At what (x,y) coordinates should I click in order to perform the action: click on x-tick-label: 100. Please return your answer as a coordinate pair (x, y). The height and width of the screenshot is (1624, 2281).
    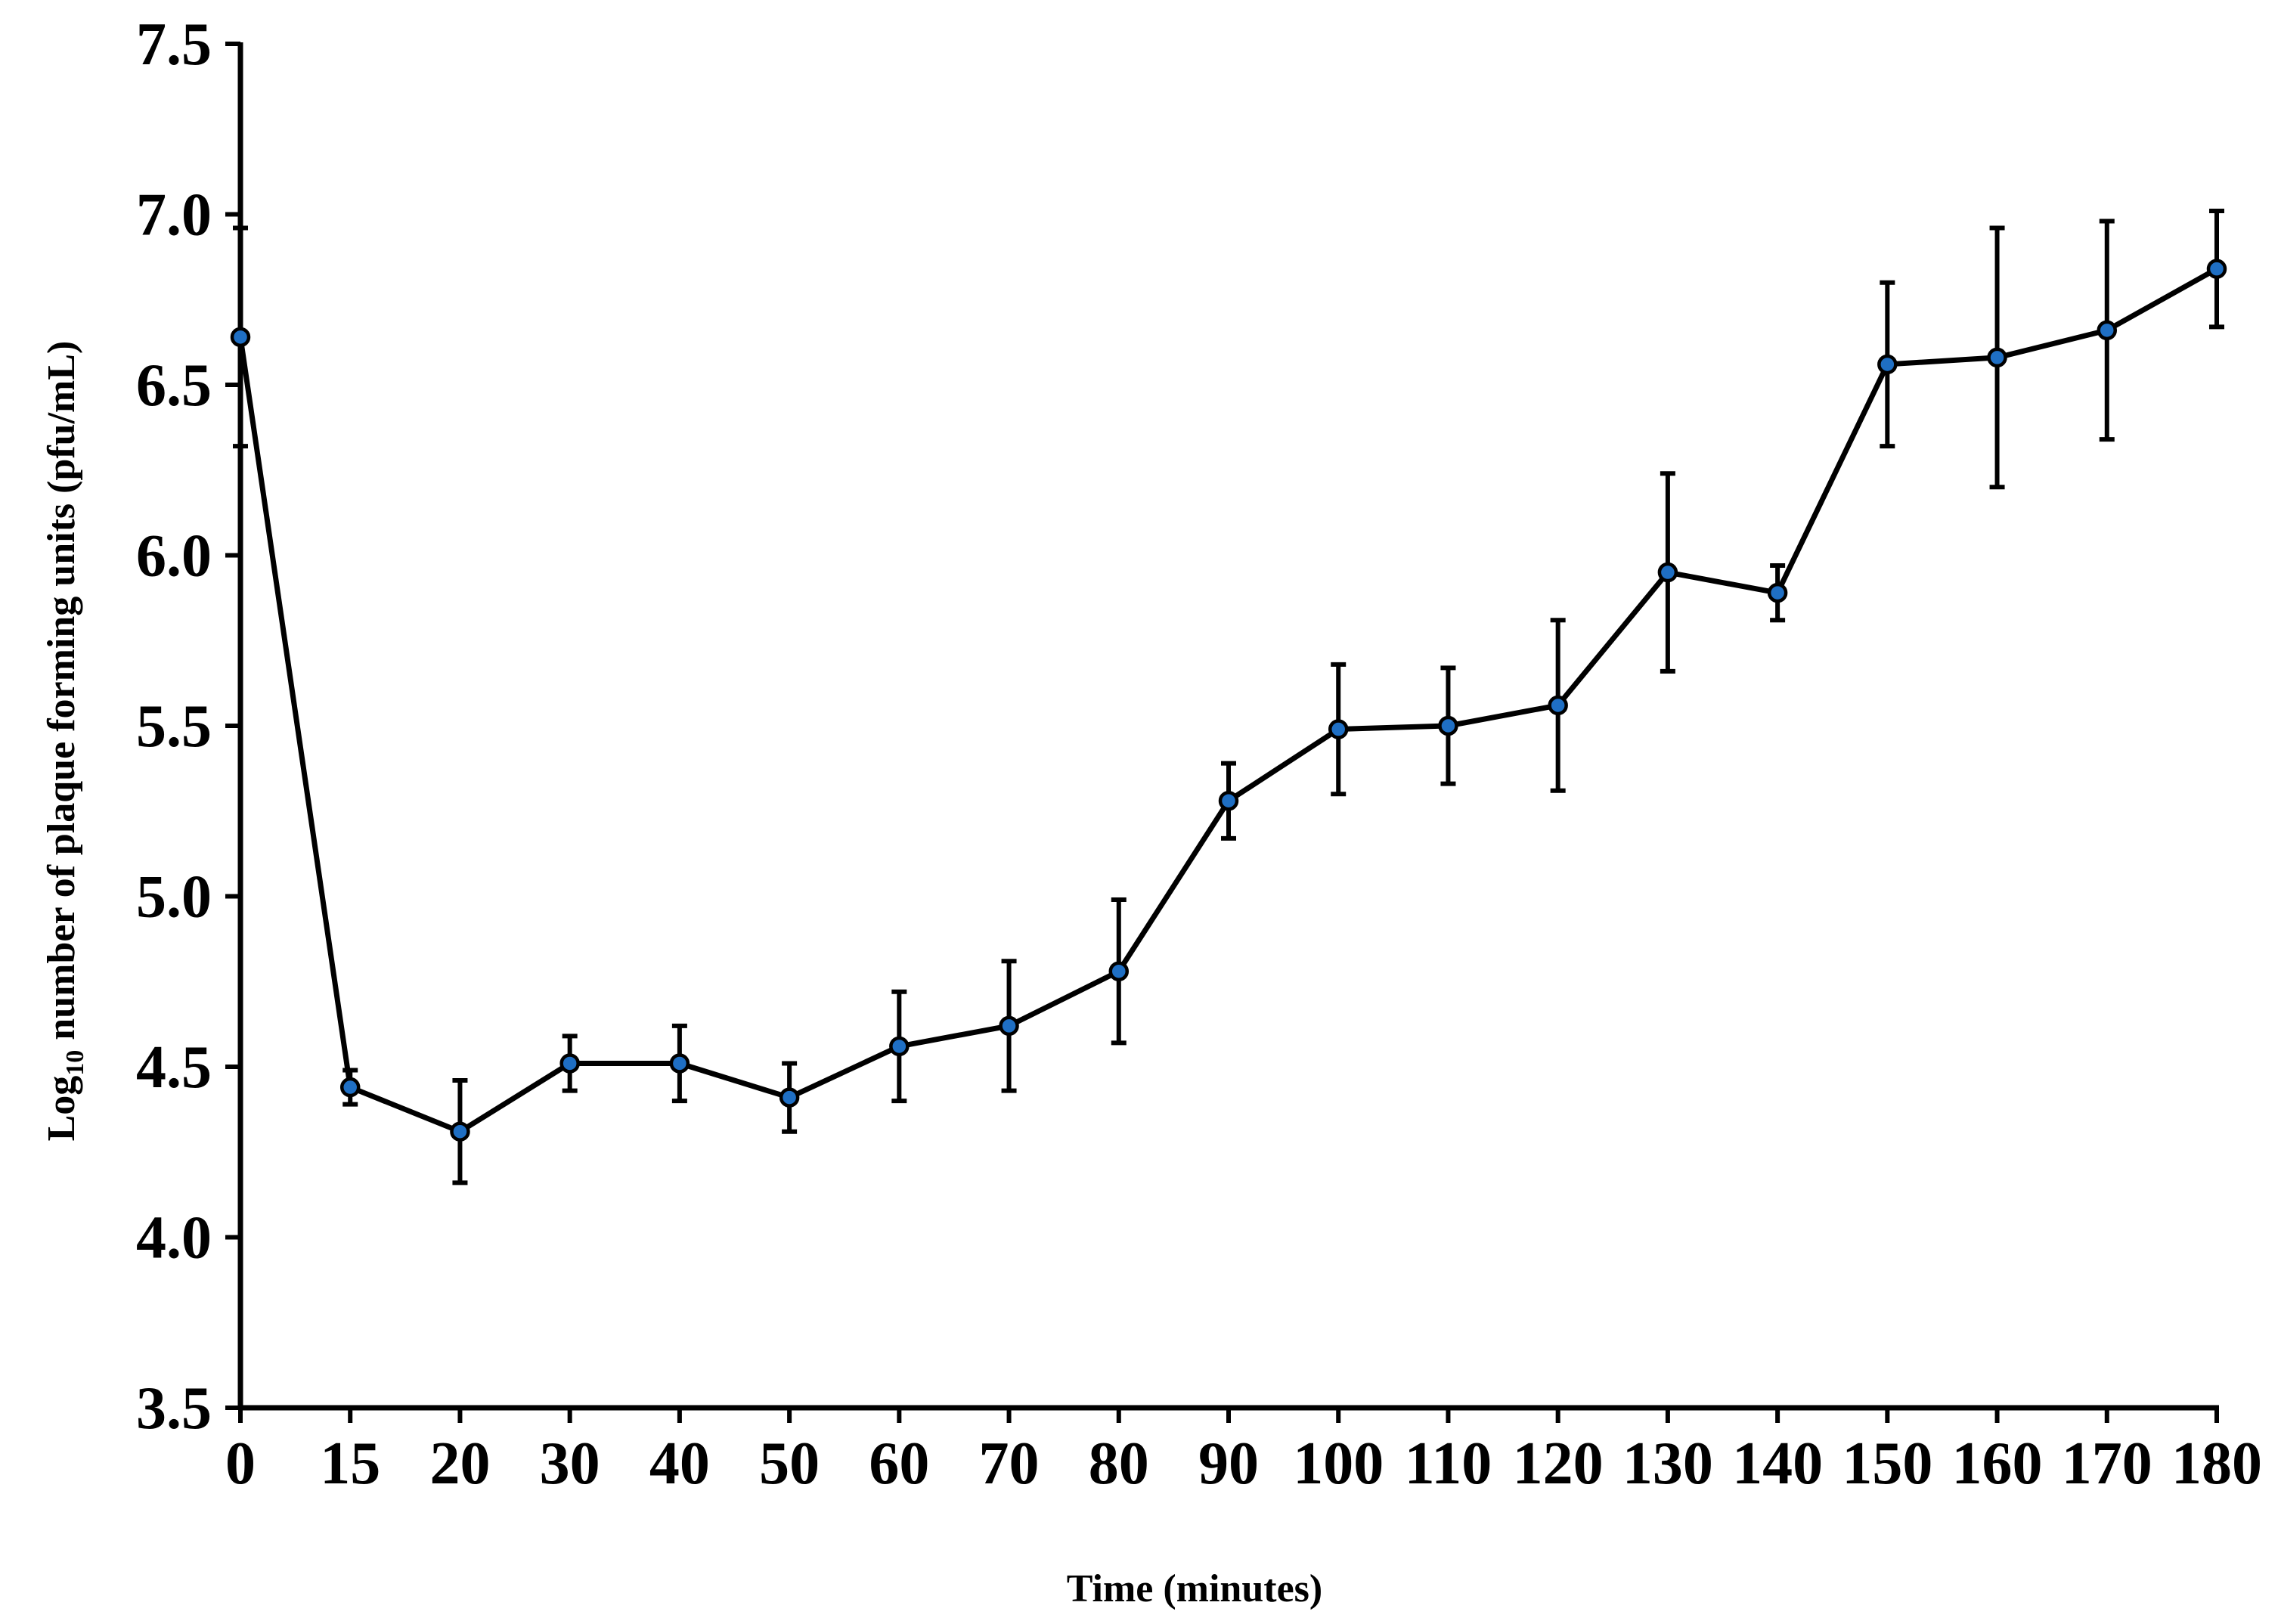
    Looking at the image, I should click on (1338, 1463).